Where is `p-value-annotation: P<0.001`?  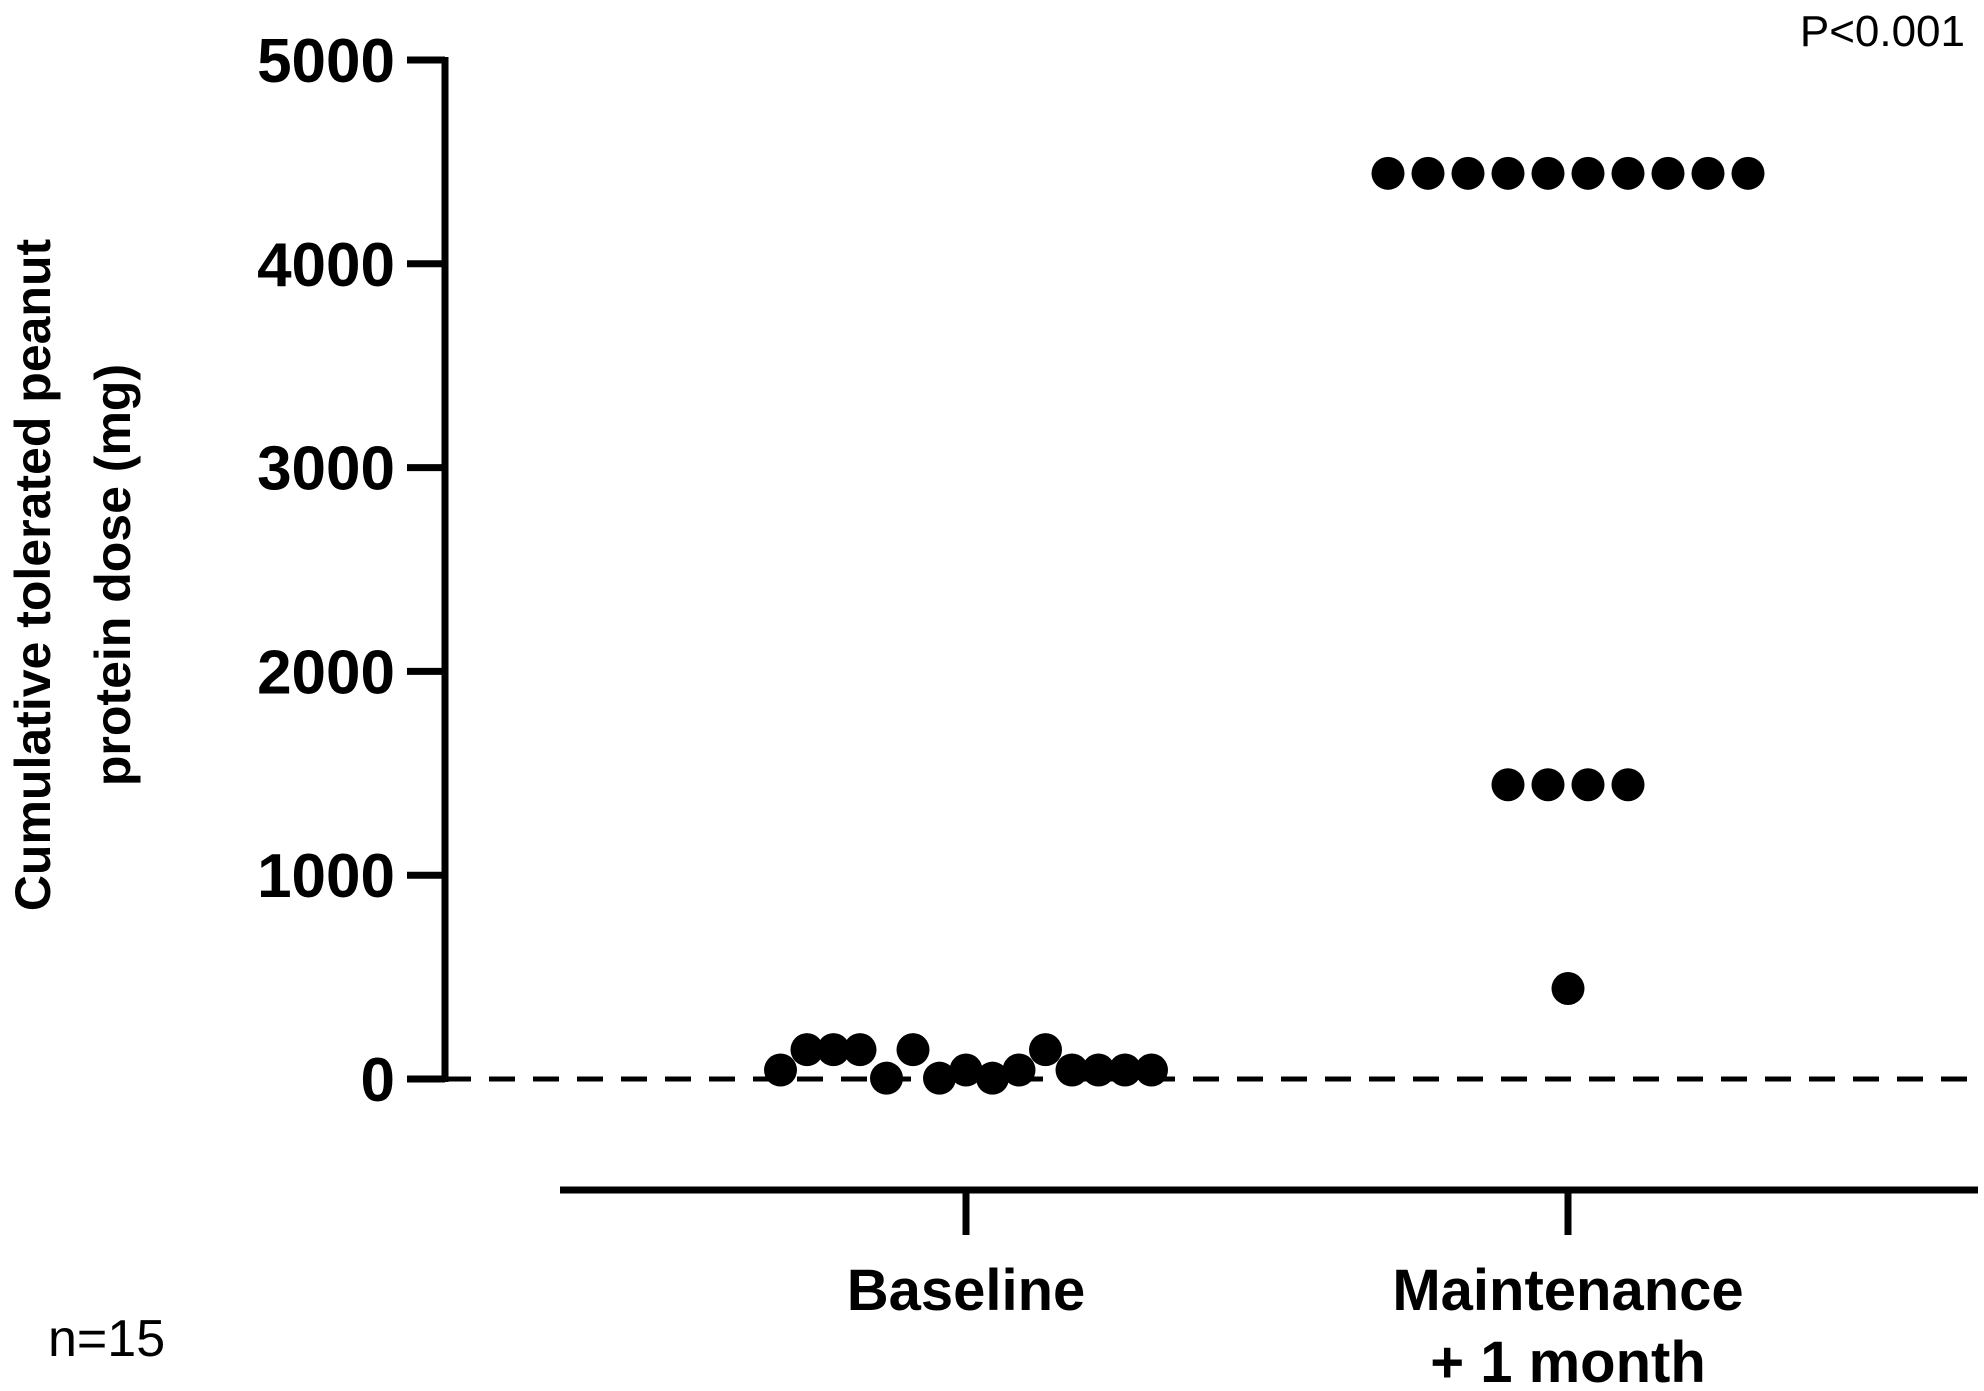 p-value-annotation: P<0.001 is located at coordinates (1882, 31).